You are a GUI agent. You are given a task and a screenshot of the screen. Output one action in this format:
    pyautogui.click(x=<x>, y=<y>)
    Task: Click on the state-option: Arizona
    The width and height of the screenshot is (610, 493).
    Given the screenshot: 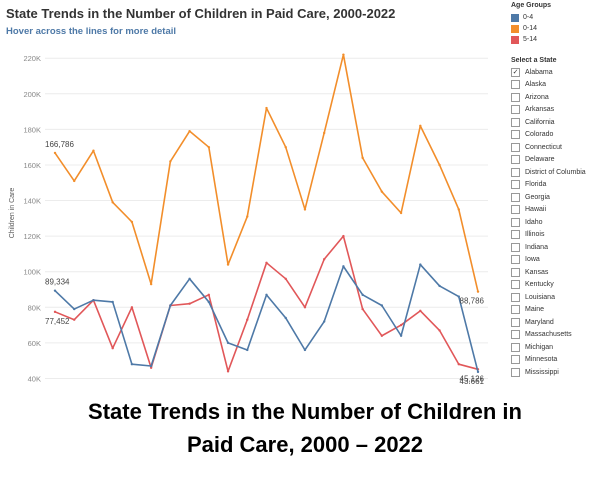 What is the action you would take?
    pyautogui.click(x=560, y=97)
    